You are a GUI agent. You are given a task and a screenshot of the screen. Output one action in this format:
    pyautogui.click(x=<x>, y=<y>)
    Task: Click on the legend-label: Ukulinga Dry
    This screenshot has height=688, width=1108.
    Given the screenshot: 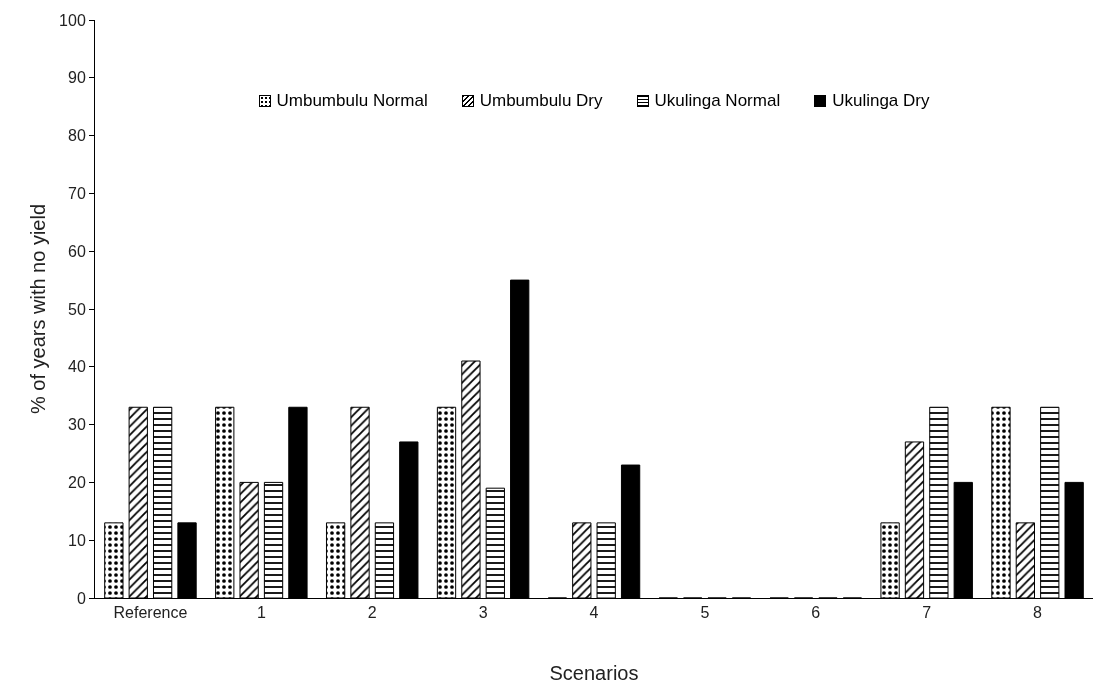 What is the action you would take?
    pyautogui.click(x=881, y=100)
    